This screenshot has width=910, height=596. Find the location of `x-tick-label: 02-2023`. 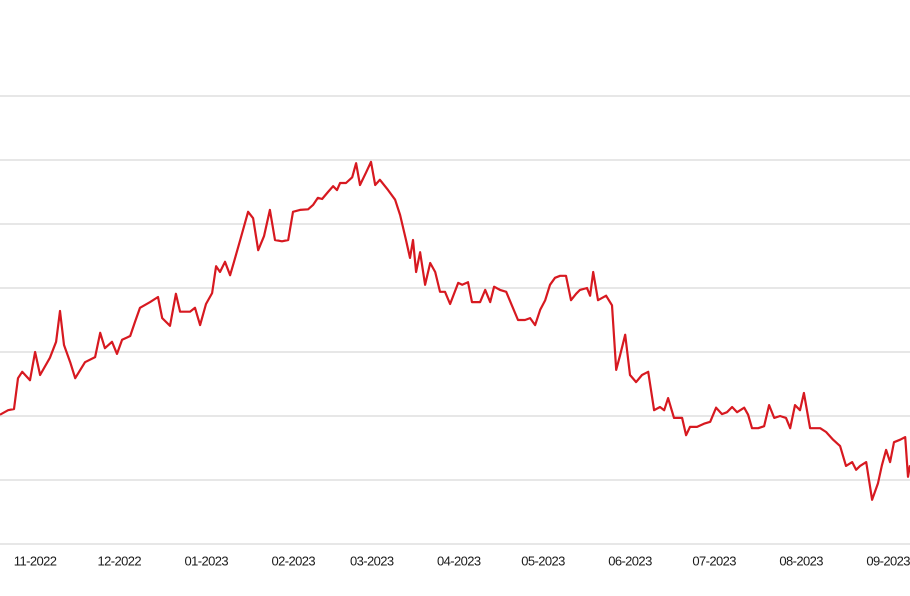

x-tick-label: 02-2023 is located at coordinates (293, 560).